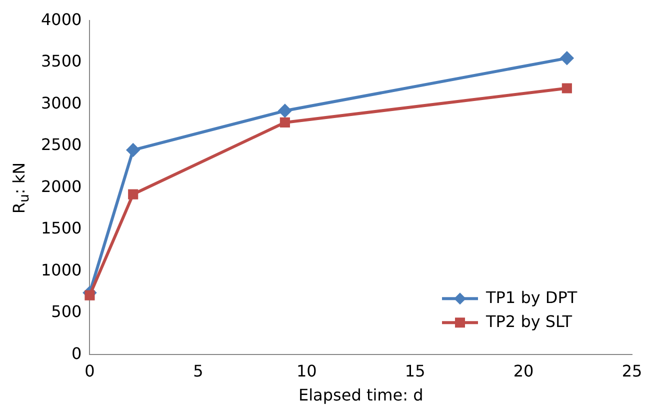 This screenshot has height=420, width=650. What do you see at coordinates (632, 370) in the screenshot?
I see `x-tick-label: 25` at bounding box center [632, 370].